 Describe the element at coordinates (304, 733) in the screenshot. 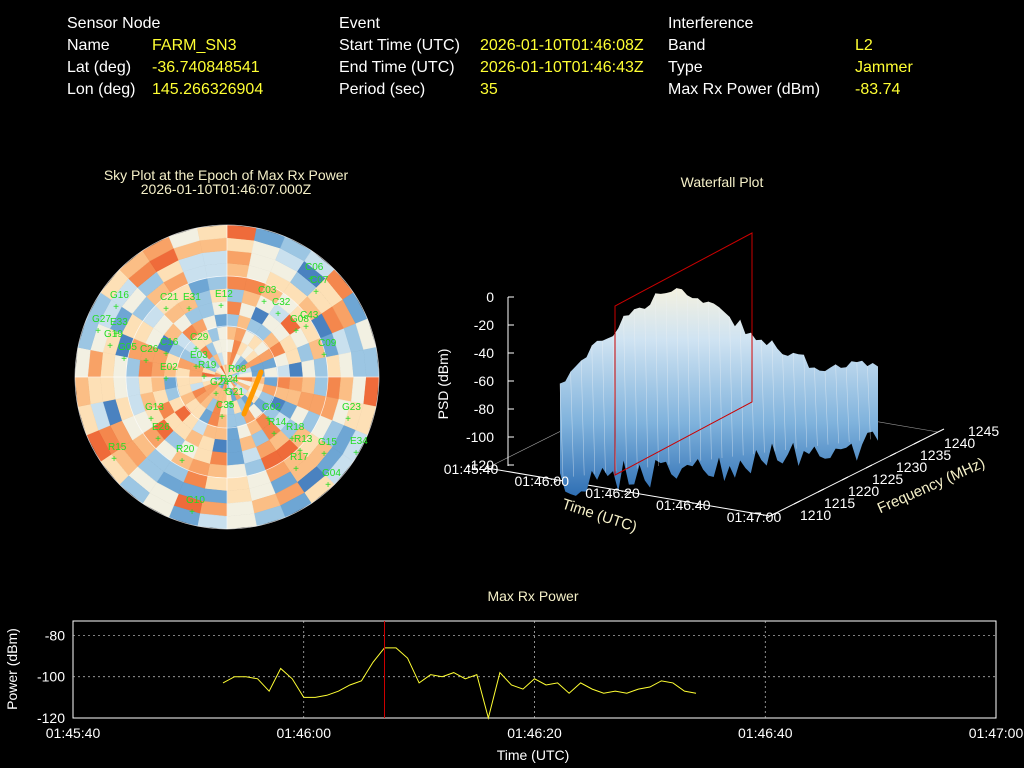

I see `power-x-tick-label: 01:46:00` at that location.